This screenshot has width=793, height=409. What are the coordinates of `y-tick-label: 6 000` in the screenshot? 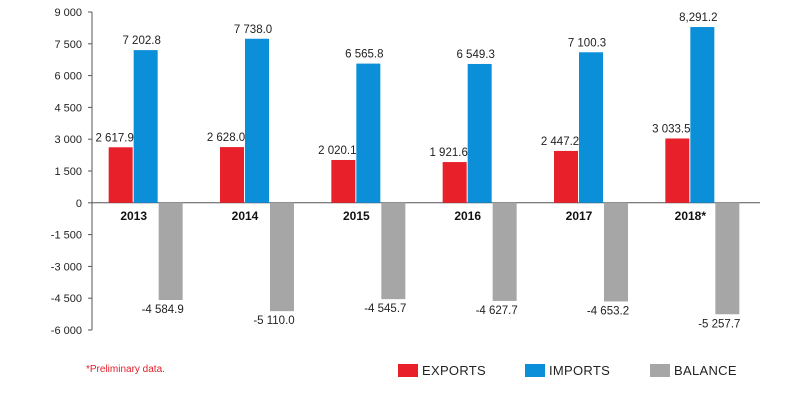 It's located at (68, 77).